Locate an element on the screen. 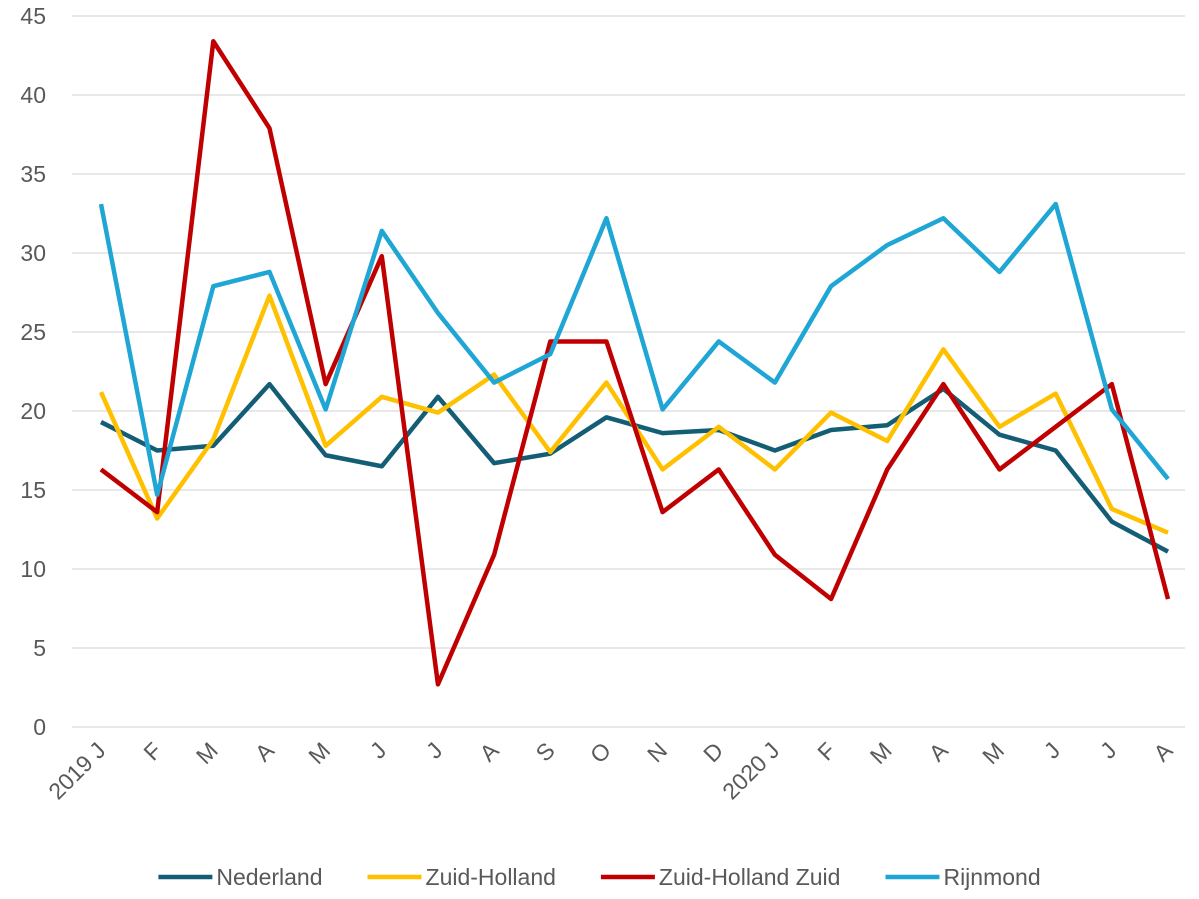 The height and width of the screenshot is (899, 1199). y-tick-label: 45 is located at coordinates (33, 16).